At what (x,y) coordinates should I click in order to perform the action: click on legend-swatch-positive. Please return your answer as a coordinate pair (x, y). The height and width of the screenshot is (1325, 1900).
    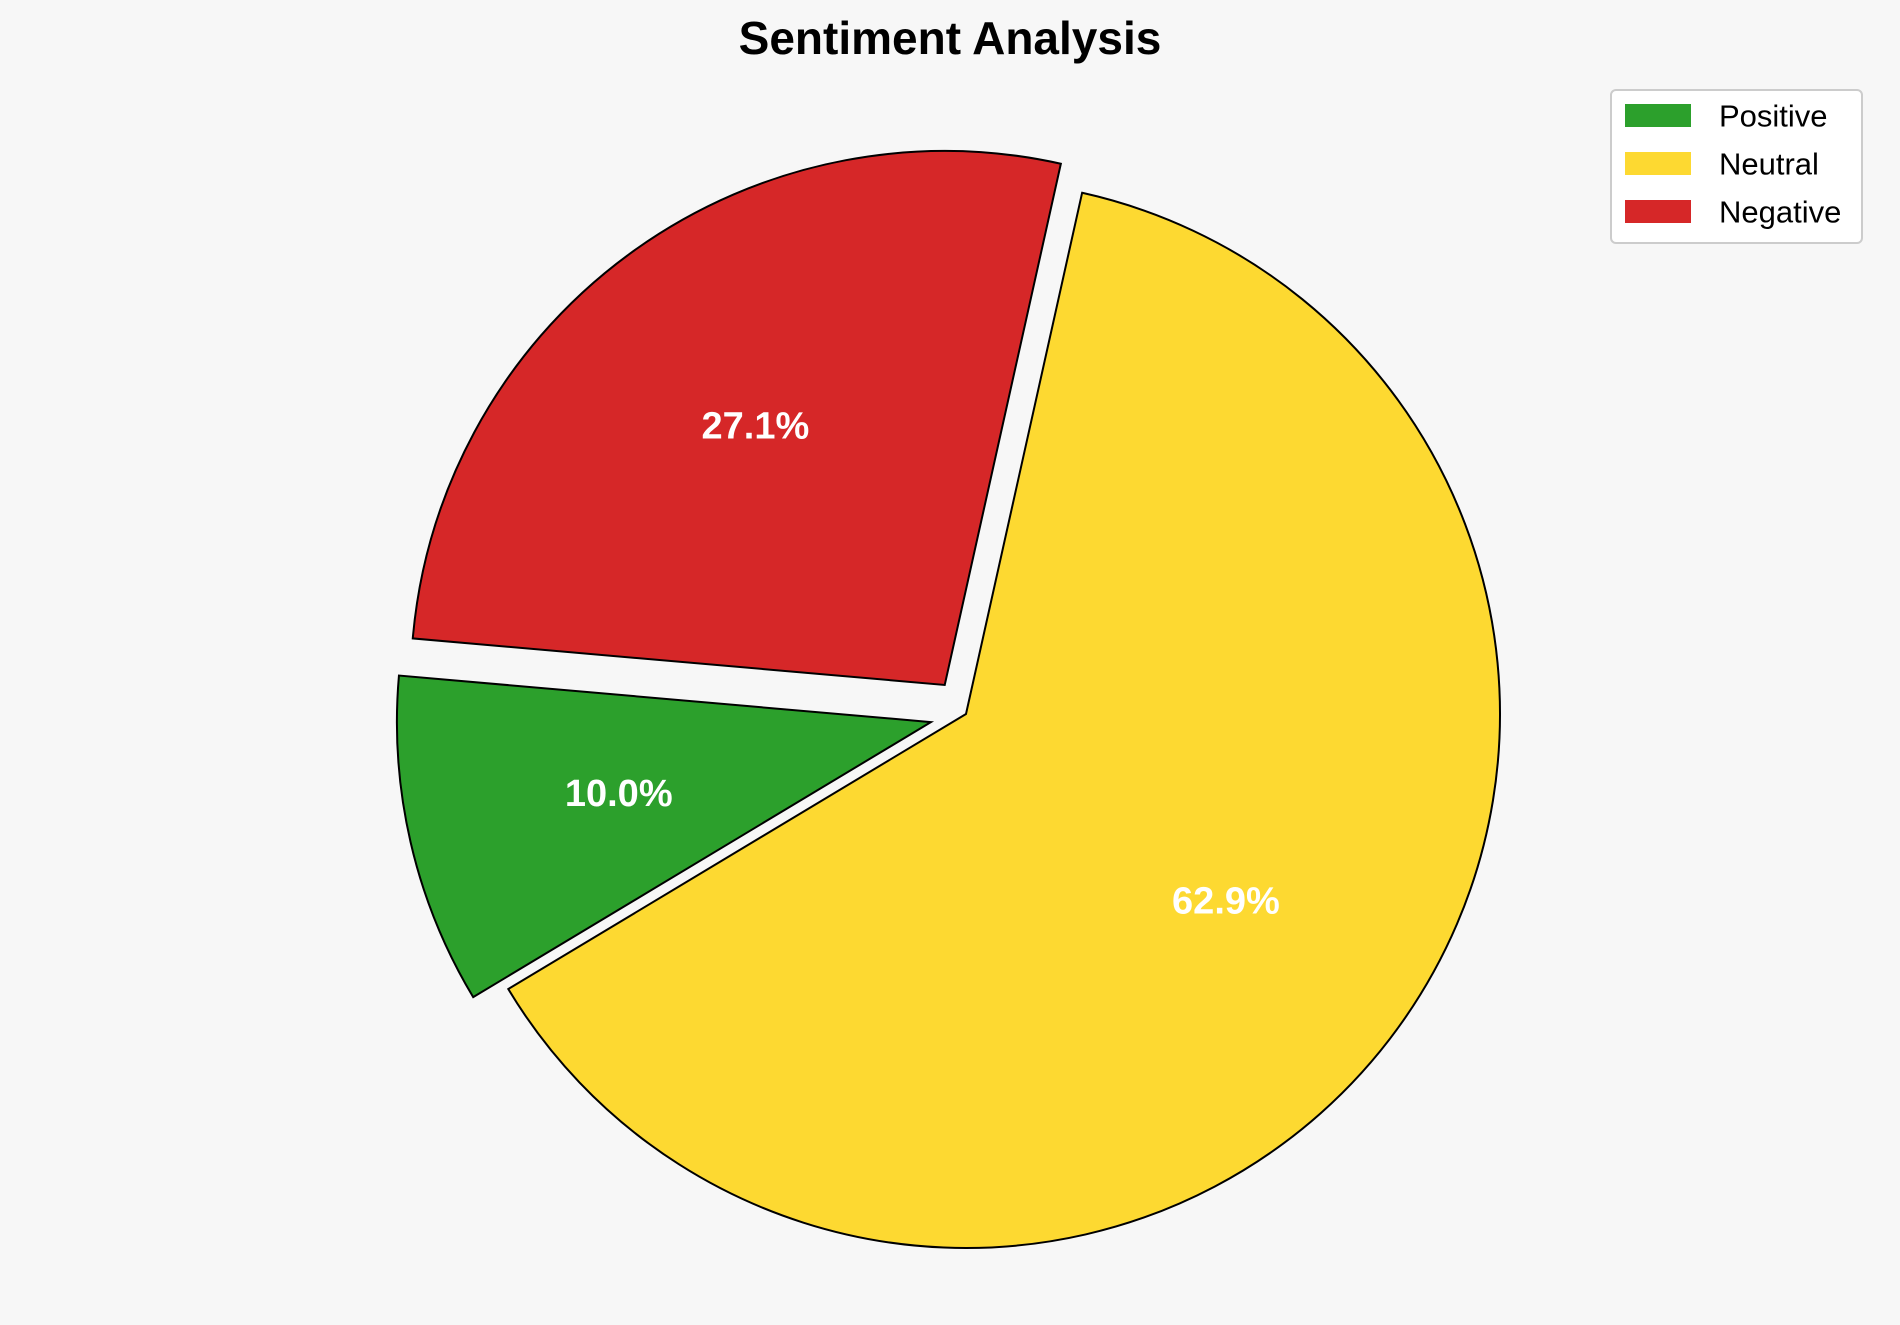
    Looking at the image, I should click on (1658, 115).